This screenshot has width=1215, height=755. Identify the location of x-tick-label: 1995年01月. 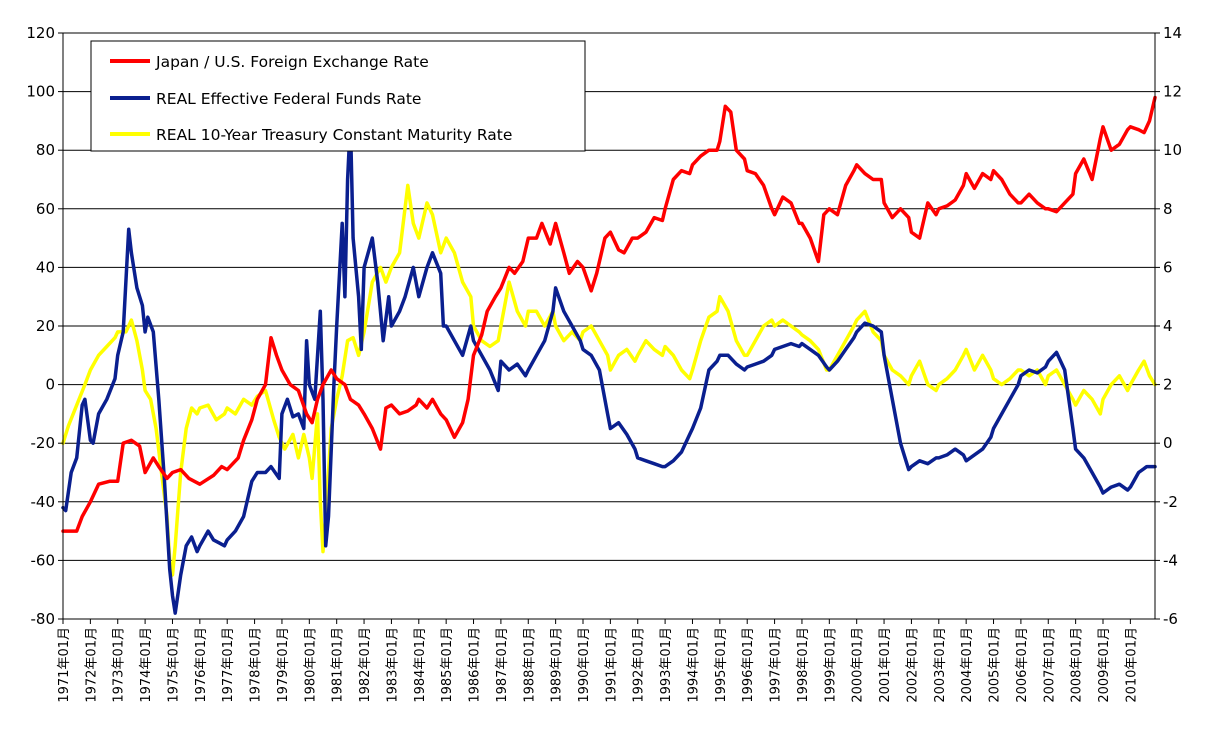
(721, 665).